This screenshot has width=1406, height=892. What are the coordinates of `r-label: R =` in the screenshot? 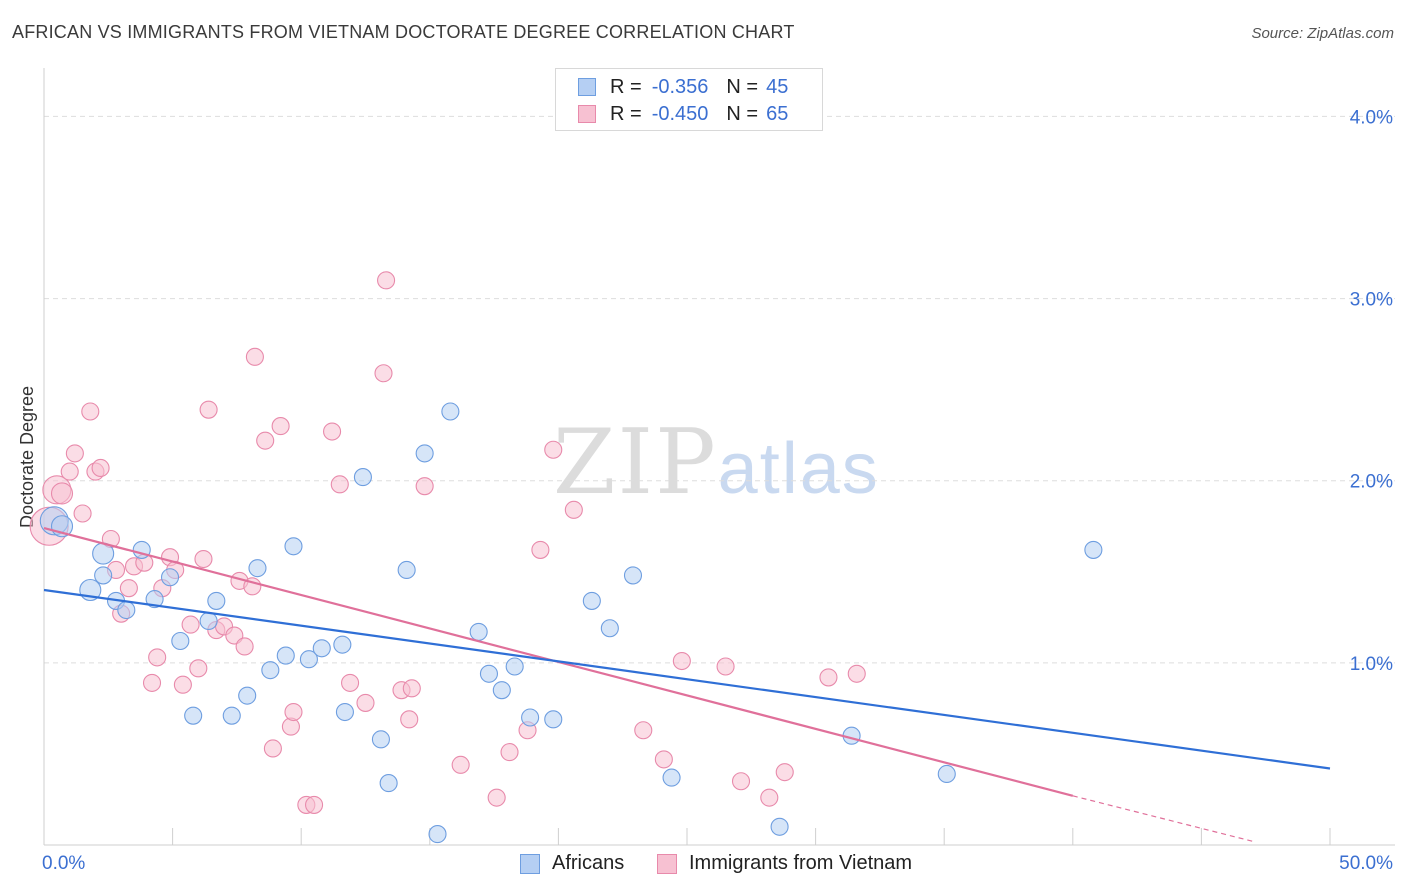 It's located at (626, 86).